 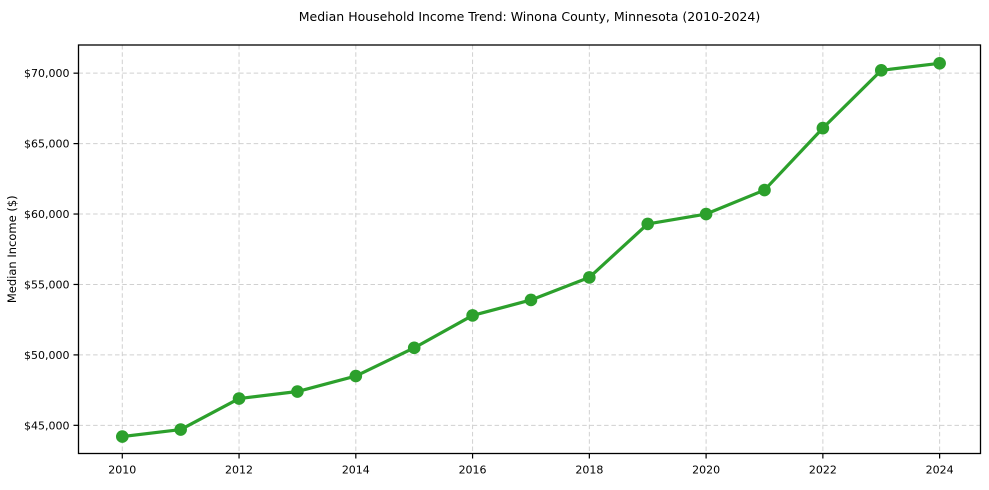 I want to click on y-axis-label: Median Income ($), so click(x=12, y=249).